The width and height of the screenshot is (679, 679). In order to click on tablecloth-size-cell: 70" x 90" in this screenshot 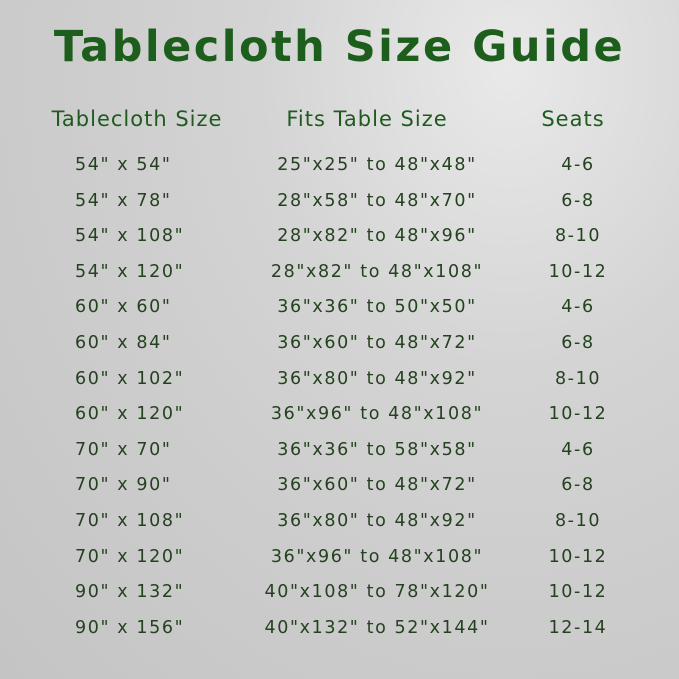, I will do `click(123, 485)`.